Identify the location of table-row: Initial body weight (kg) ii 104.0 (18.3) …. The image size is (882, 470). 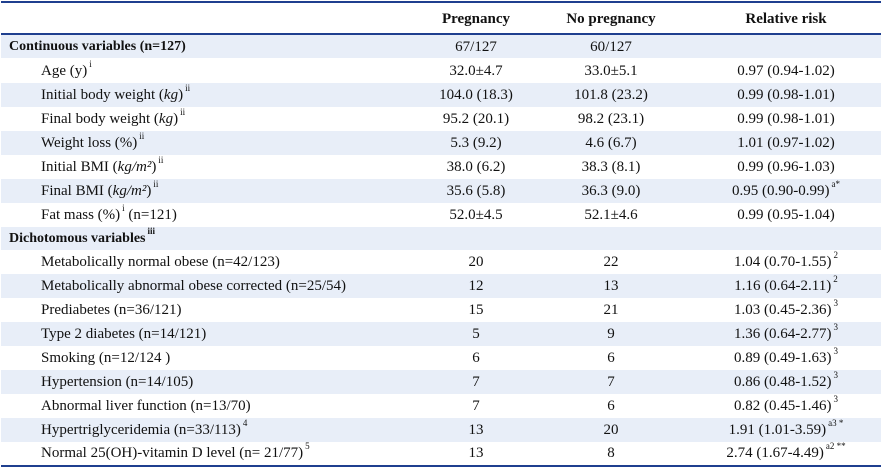
(441, 95).